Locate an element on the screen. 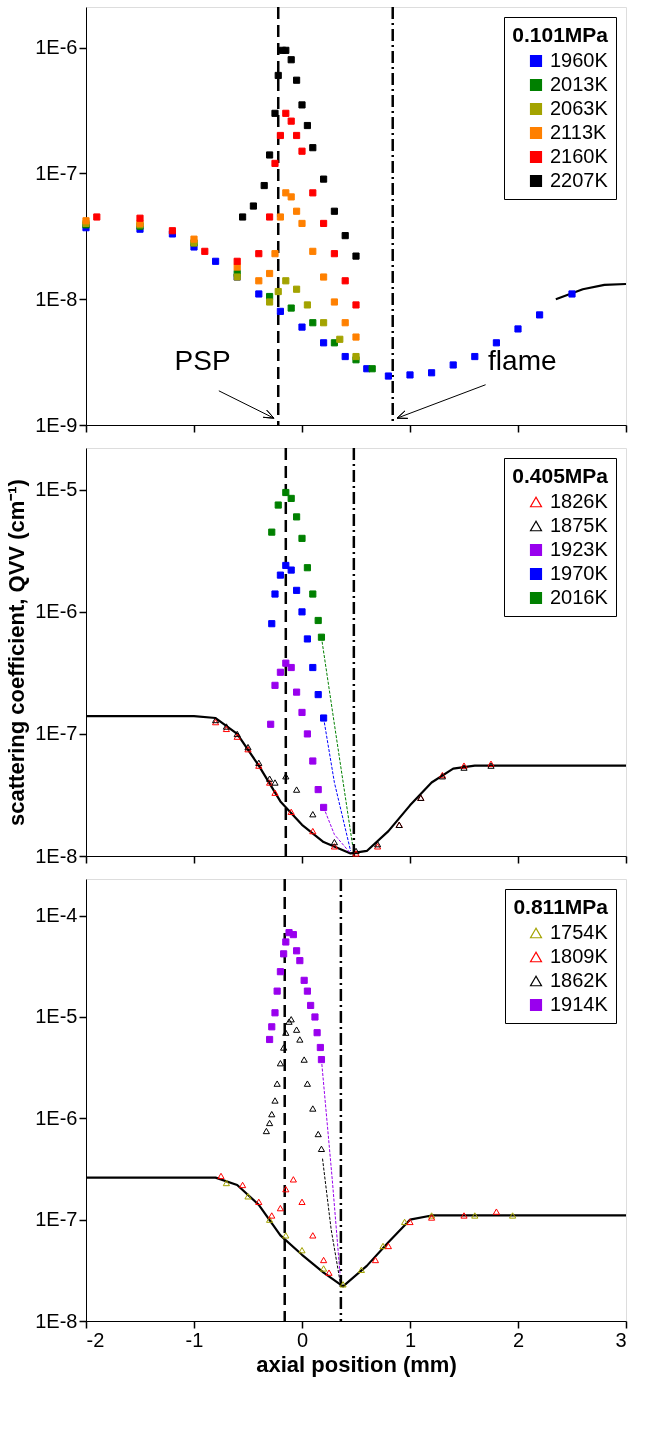  x-tick-label: -1 is located at coordinates (194, 1339).